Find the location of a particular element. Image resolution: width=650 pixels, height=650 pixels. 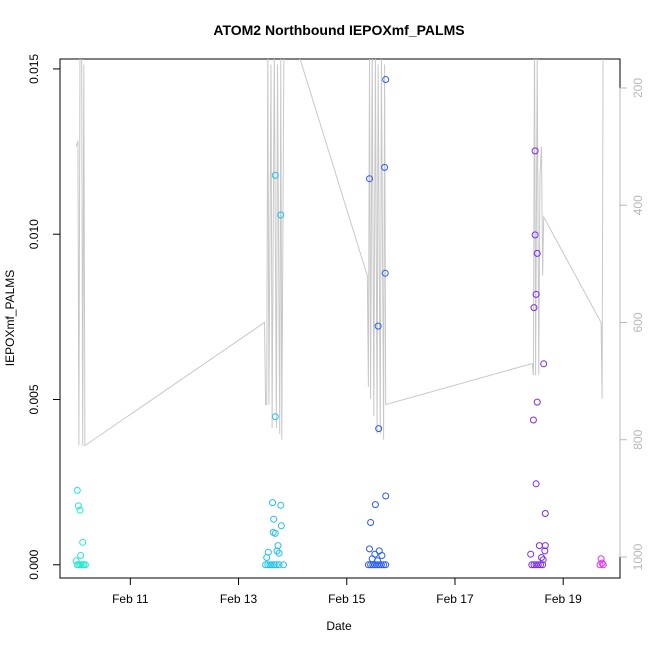

x-tick-label: Feb 19 is located at coordinates (564, 599).